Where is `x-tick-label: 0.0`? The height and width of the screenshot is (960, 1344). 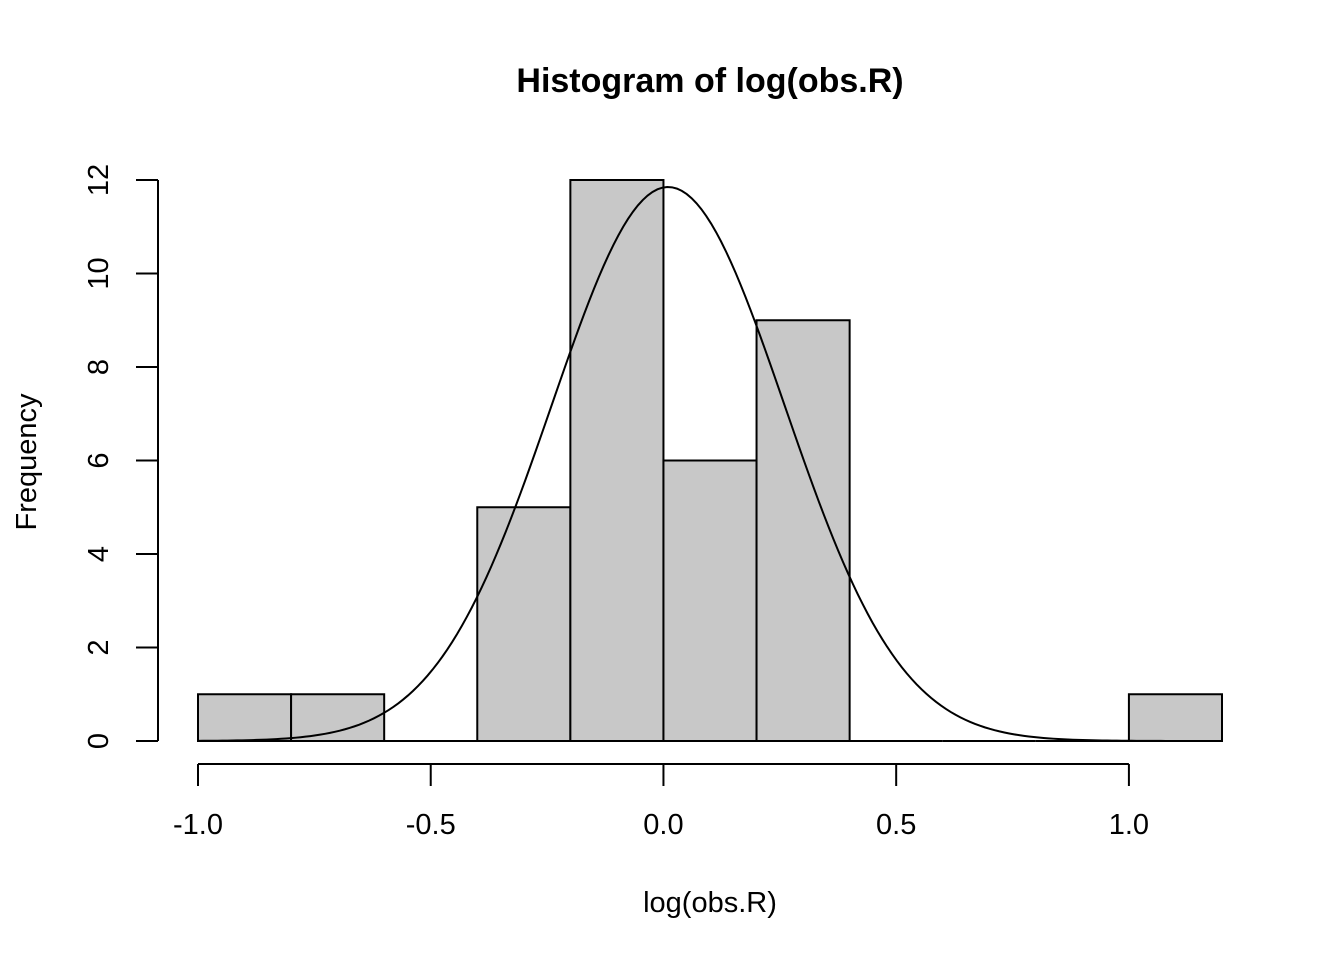
x-tick-label: 0.0 is located at coordinates (663, 825).